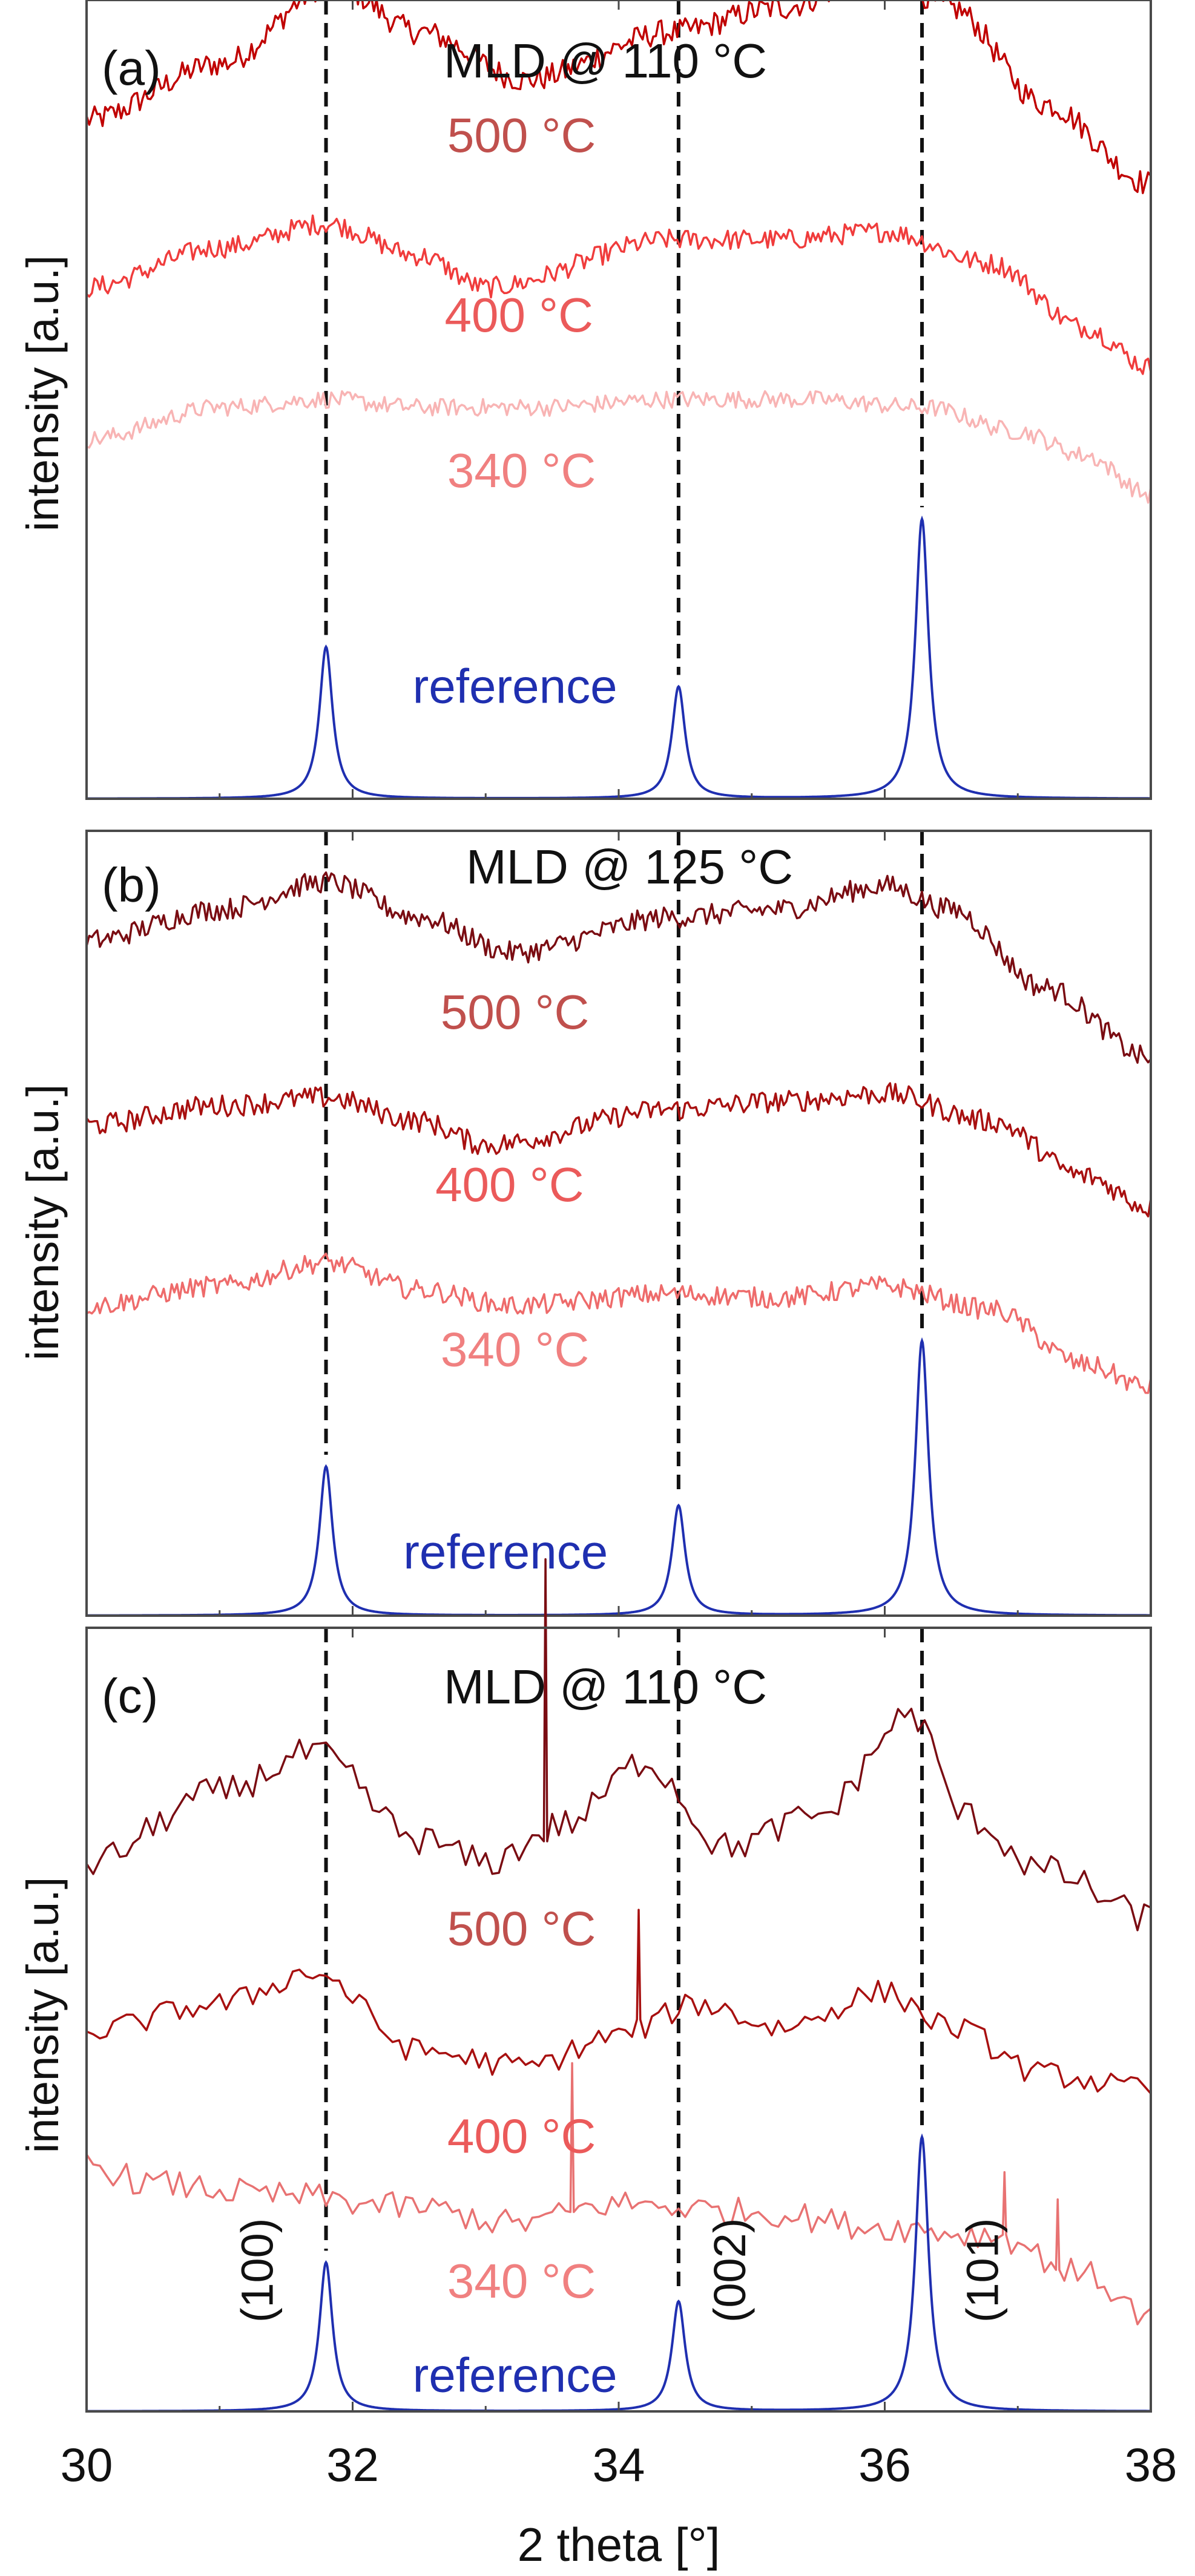 Image resolution: width=1195 pixels, height=2576 pixels. I want to click on x-tick-label-4: 38, so click(1151, 2464).